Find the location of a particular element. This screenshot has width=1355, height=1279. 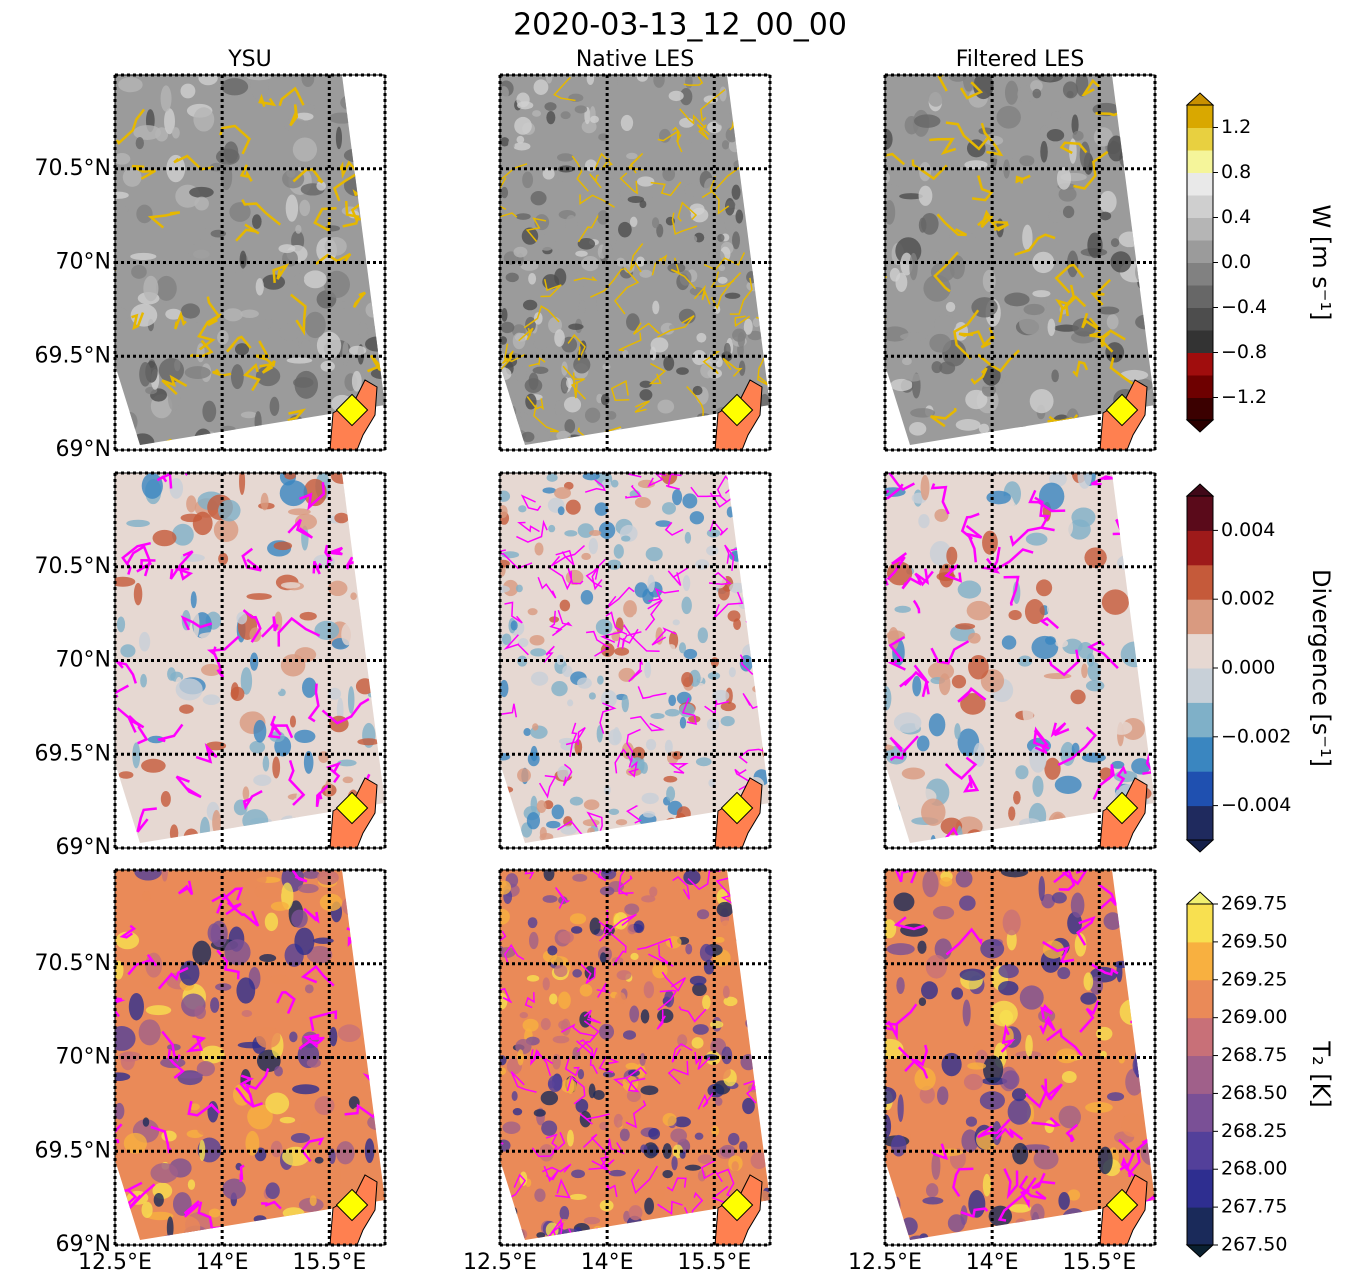

colorbar-frame is located at coordinates (1200, 1074).